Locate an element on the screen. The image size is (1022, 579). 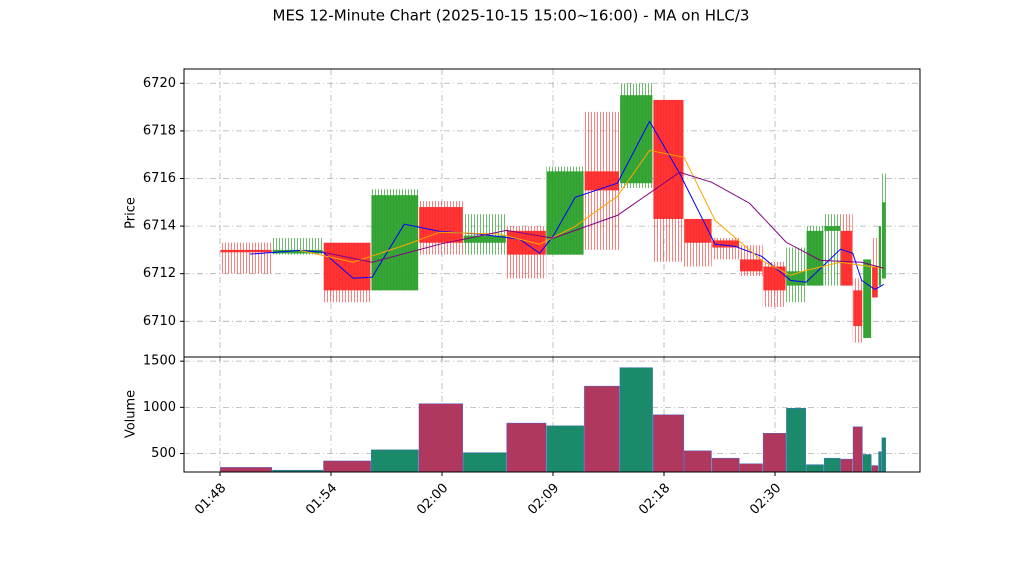
x-tick-label: 02:18 is located at coordinates (654, 499).